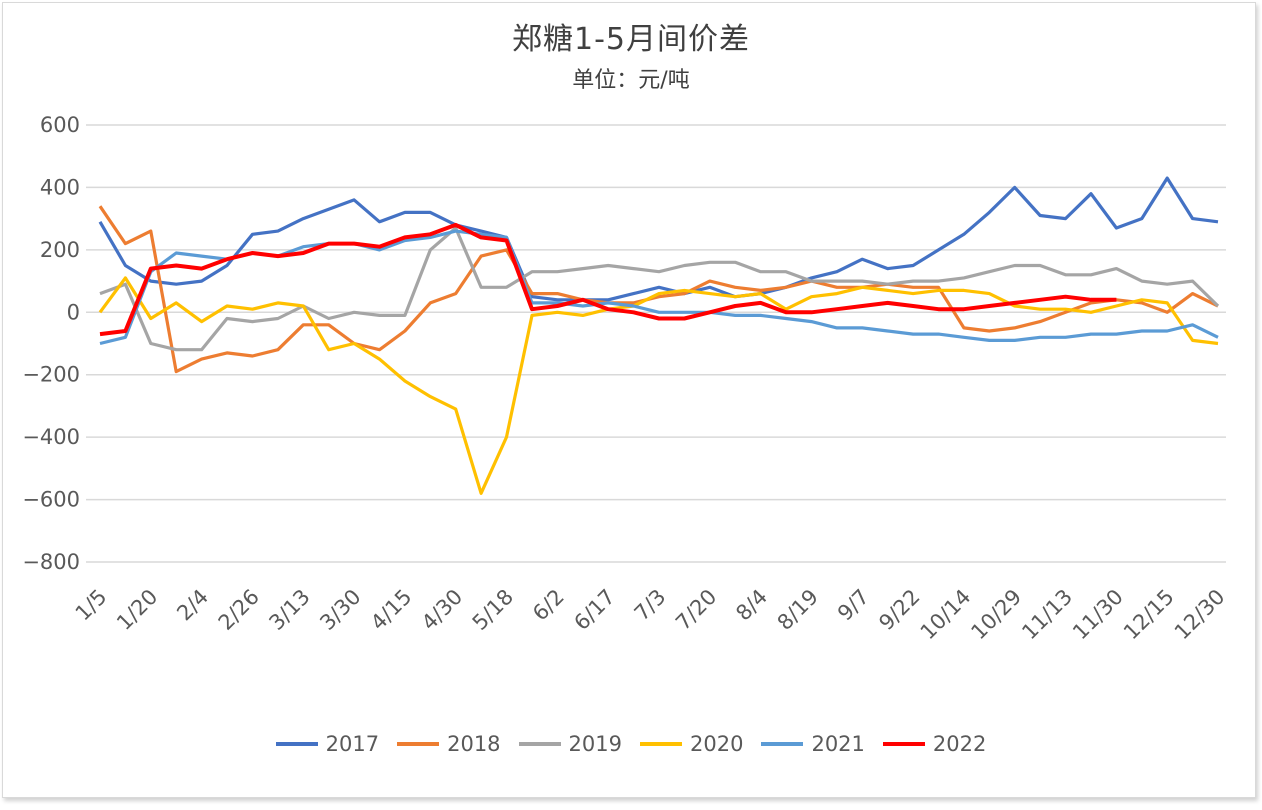 This screenshot has width=1262, height=810. What do you see at coordinates (631, 744) in the screenshot?
I see `legend: 2017 2018 2019 2020 2021 2022` at bounding box center [631, 744].